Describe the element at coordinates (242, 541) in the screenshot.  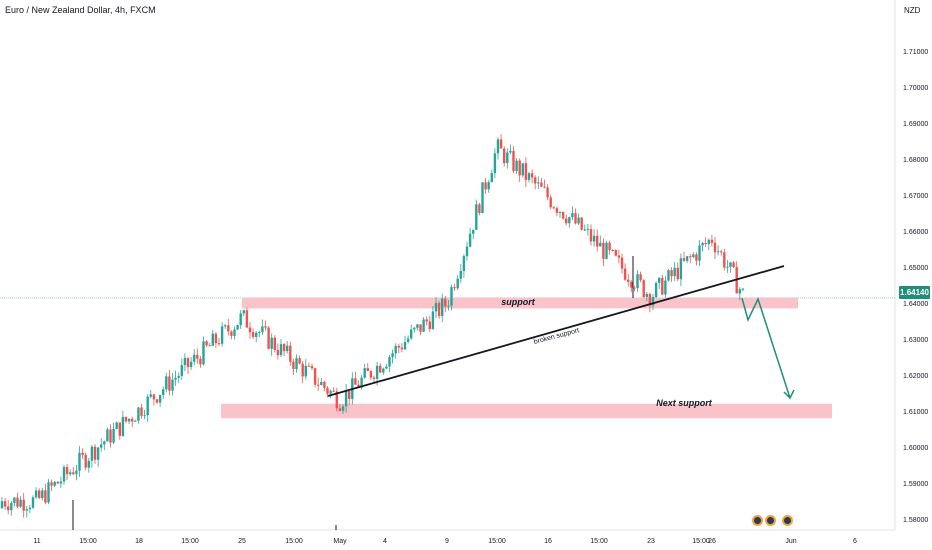
I see `x-tick-label: 25` at that location.